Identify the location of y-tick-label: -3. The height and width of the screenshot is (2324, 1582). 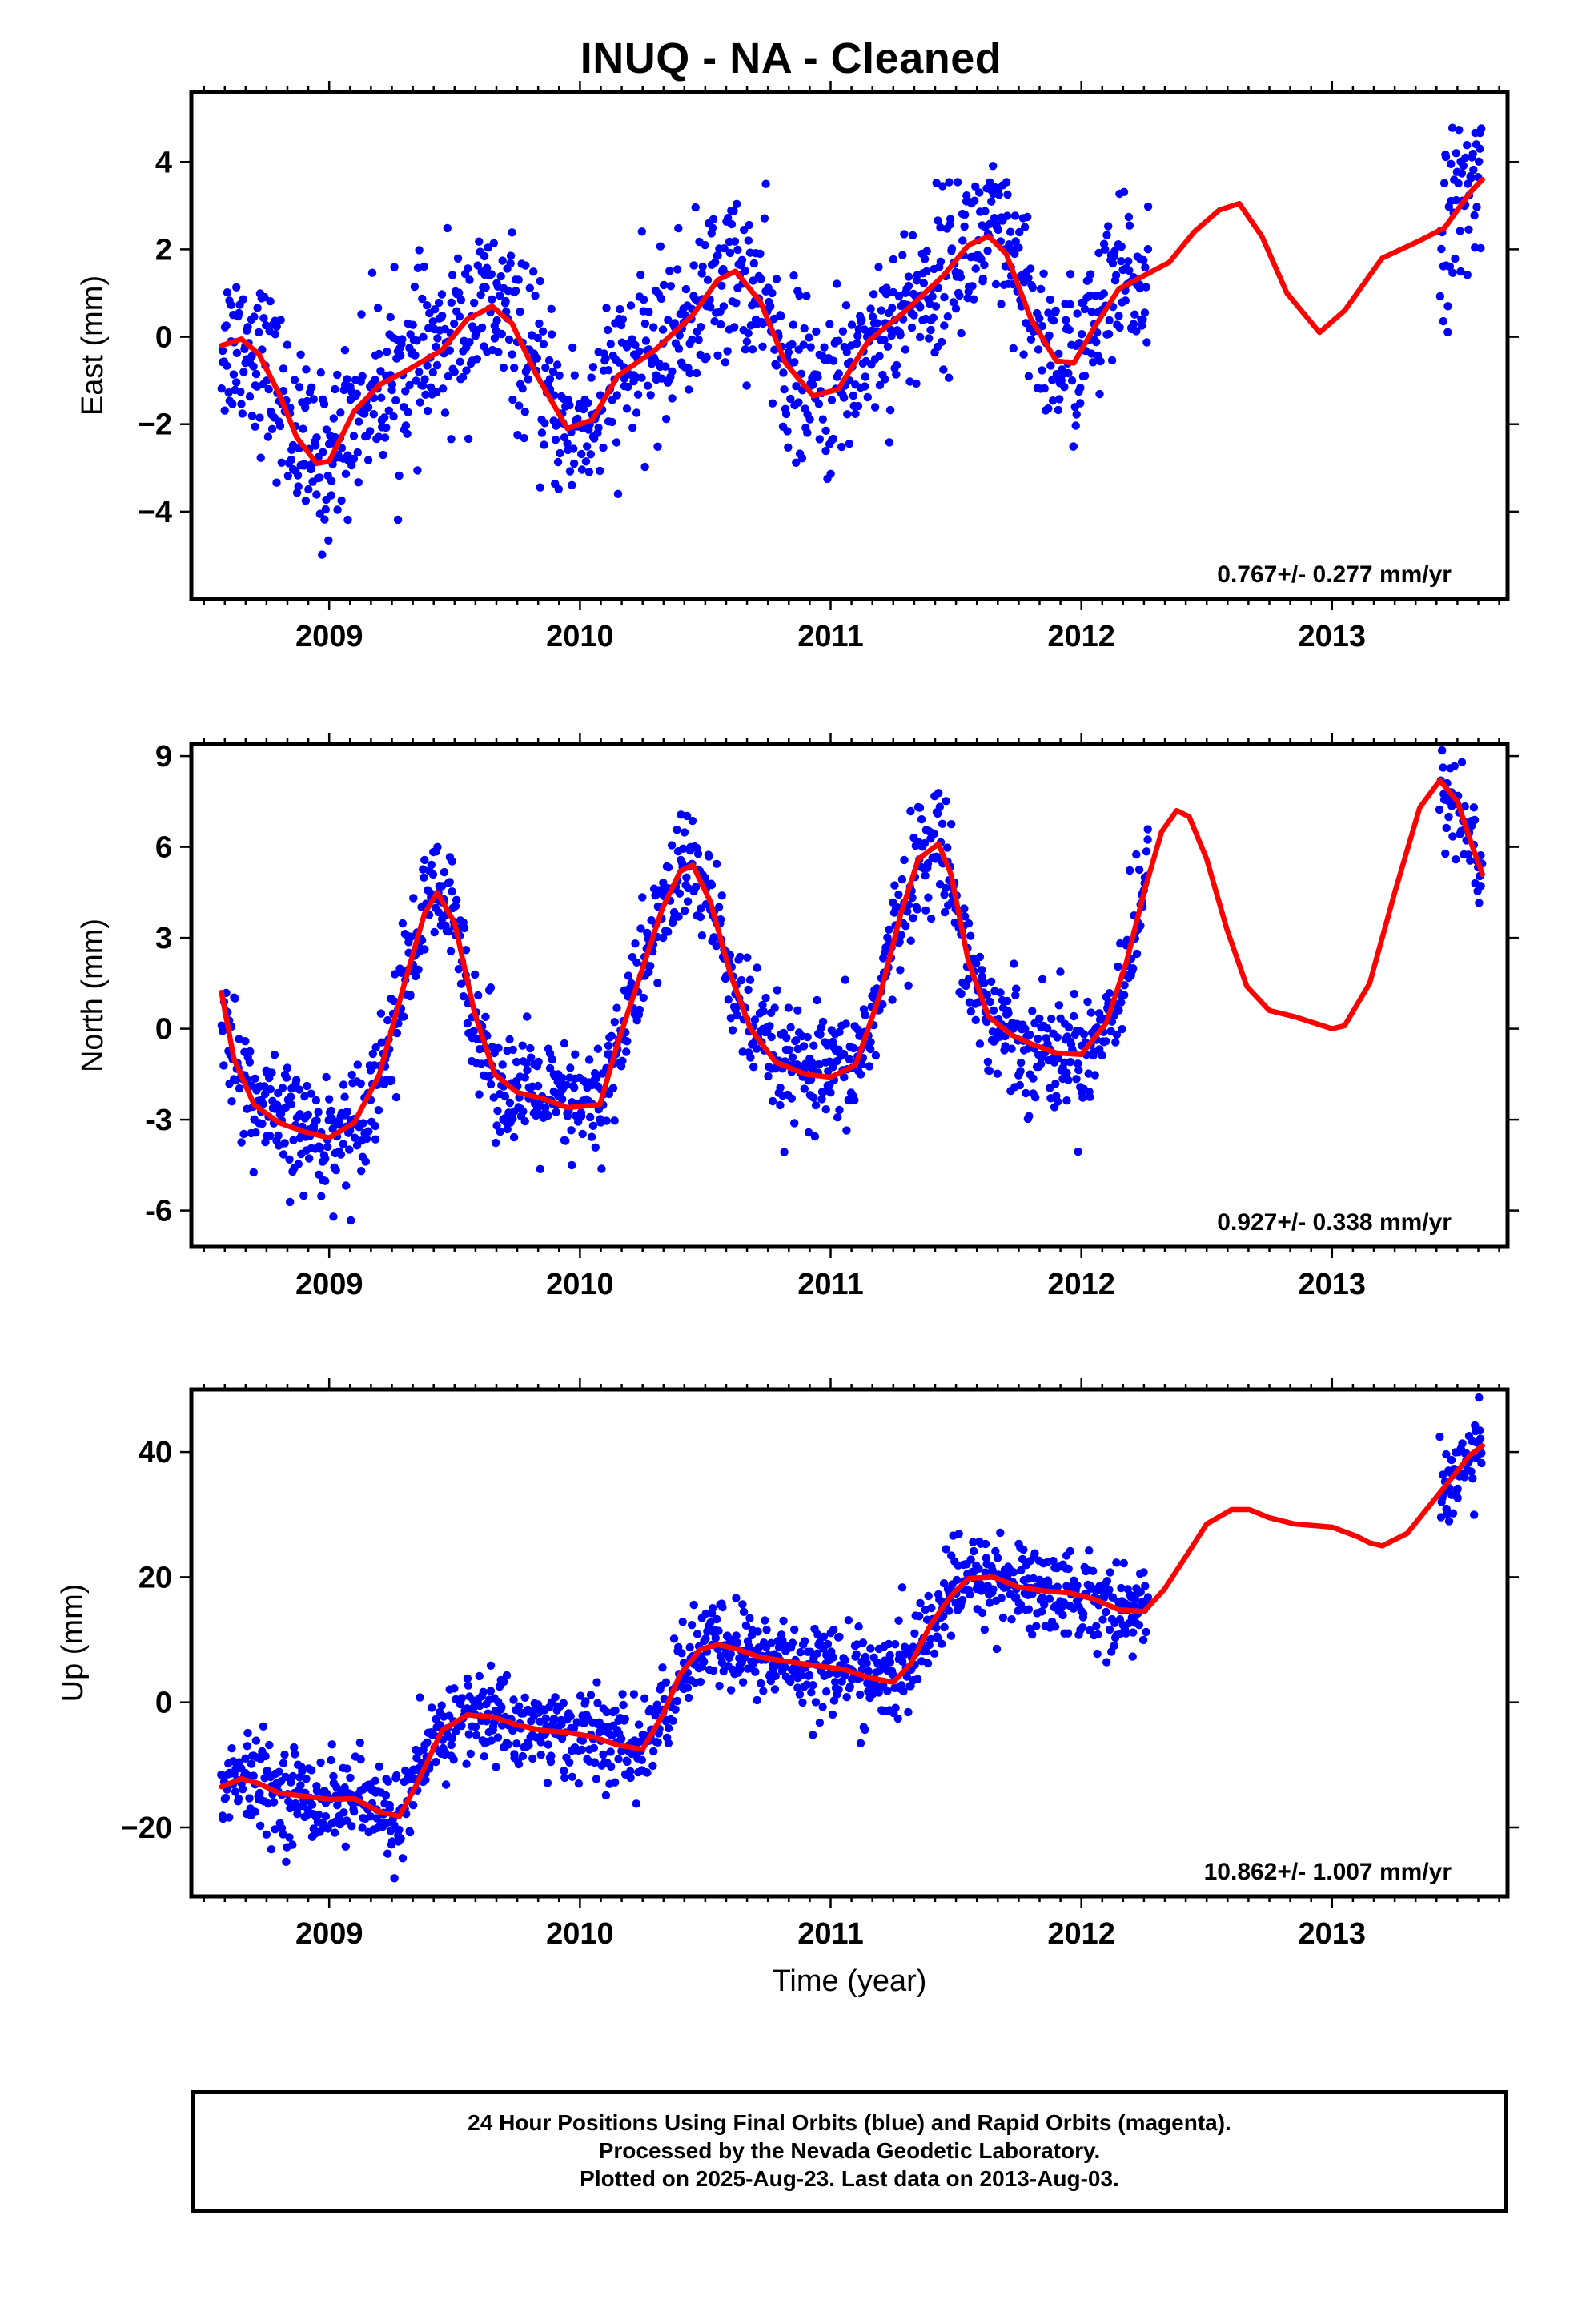
(158, 1120).